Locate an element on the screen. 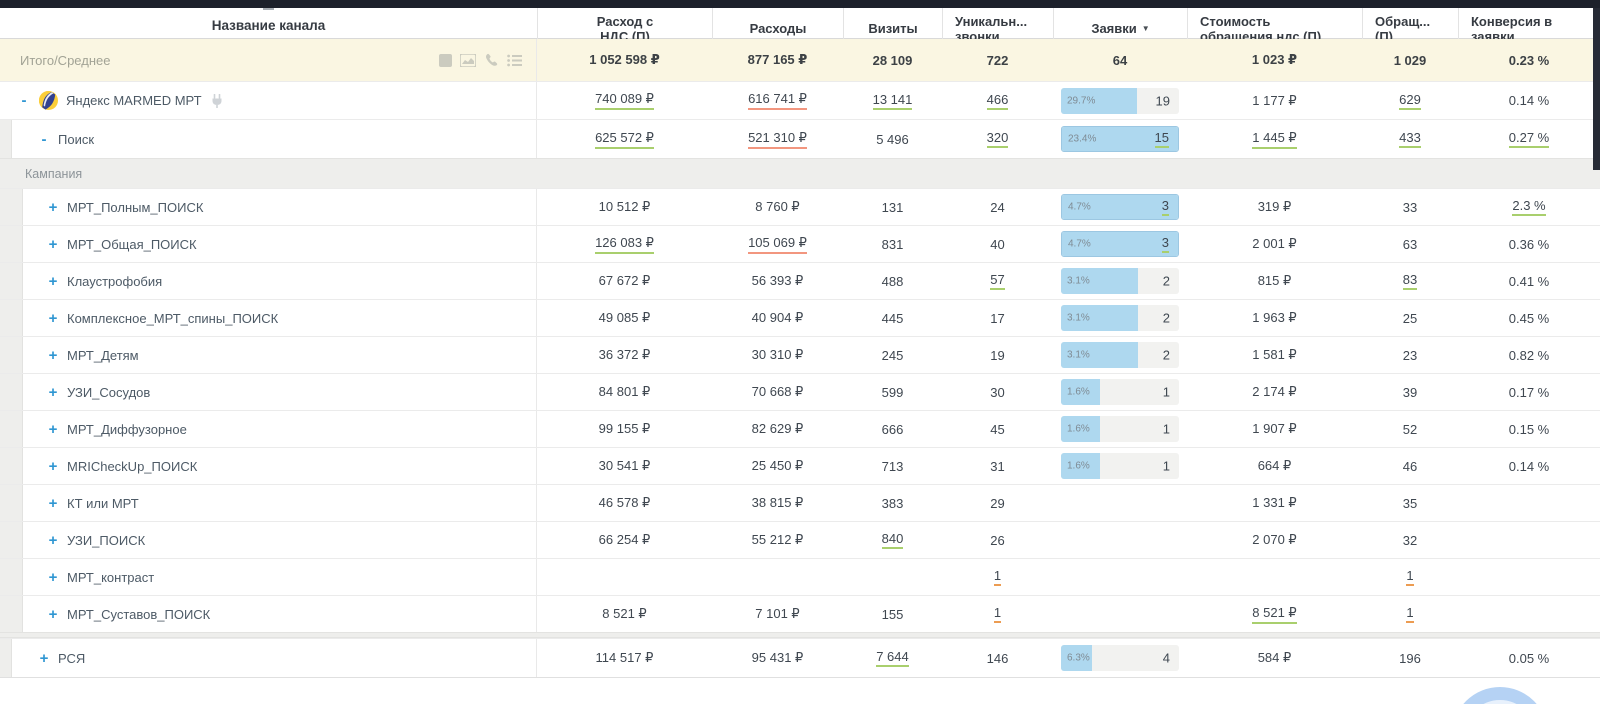 The image size is (1600, 704). row-label: Клаустрофобия is located at coordinates (115, 281).